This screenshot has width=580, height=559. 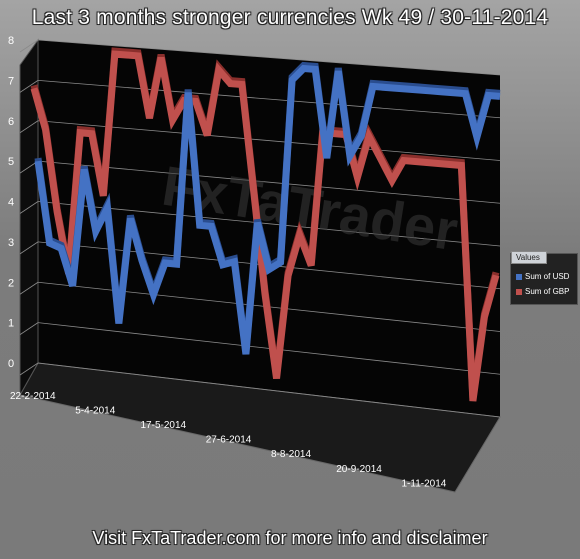 What do you see at coordinates (11, 283) in the screenshot?
I see `y-tick-label: 2` at bounding box center [11, 283].